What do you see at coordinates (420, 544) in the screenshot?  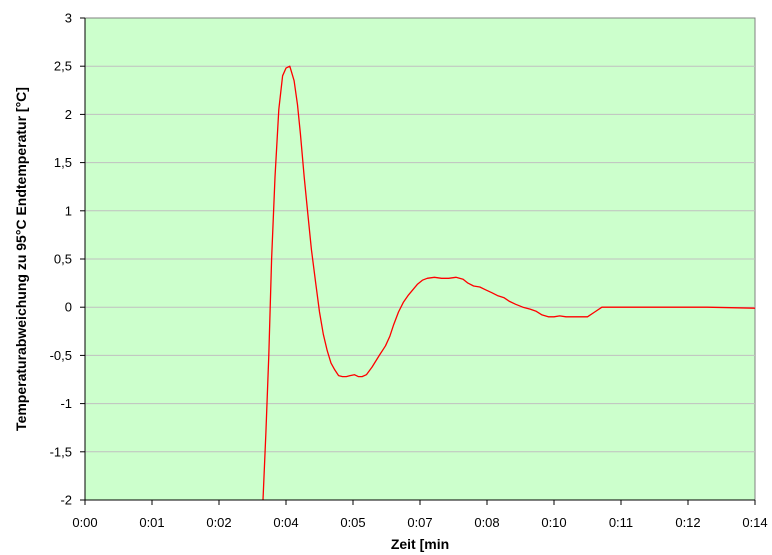 I see `x-axis-title: Zeit [min` at bounding box center [420, 544].